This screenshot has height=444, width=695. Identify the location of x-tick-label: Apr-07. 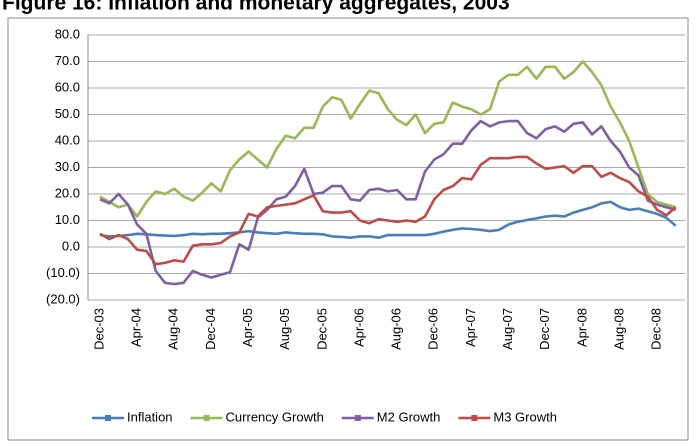
(470, 327).